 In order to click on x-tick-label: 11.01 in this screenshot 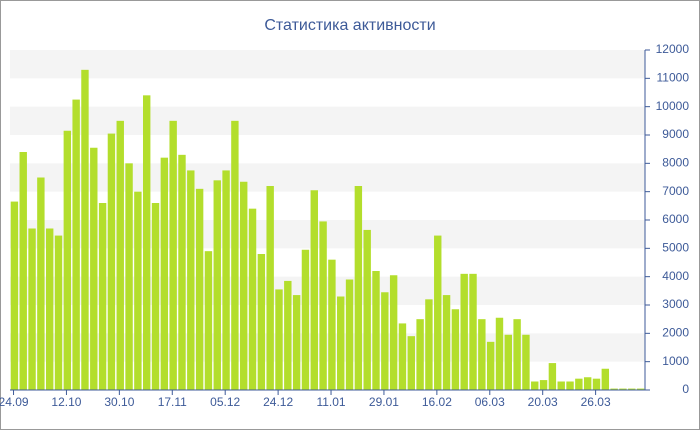, I will do `click(330, 402)`.